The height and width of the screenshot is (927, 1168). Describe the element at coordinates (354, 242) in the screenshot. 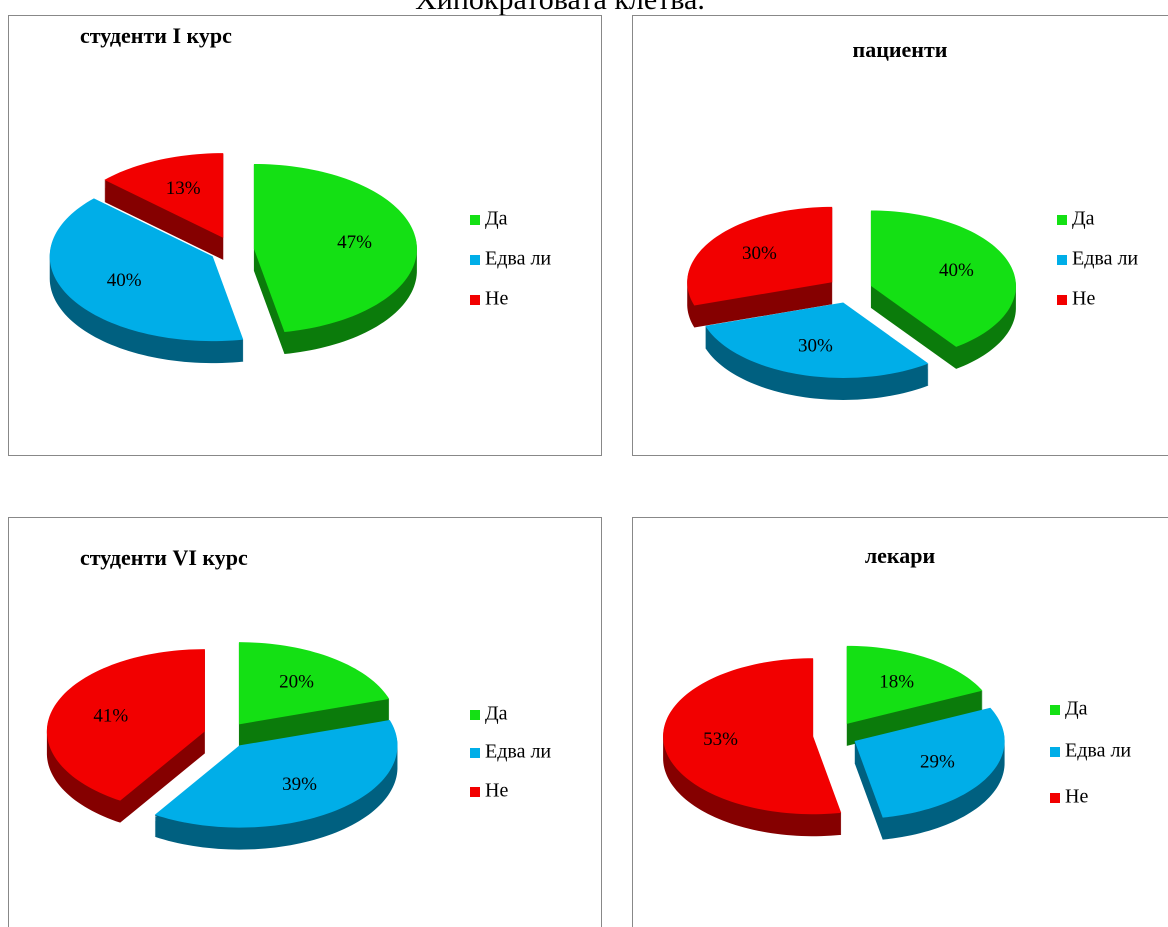

I see `data-label: 47%` at that location.